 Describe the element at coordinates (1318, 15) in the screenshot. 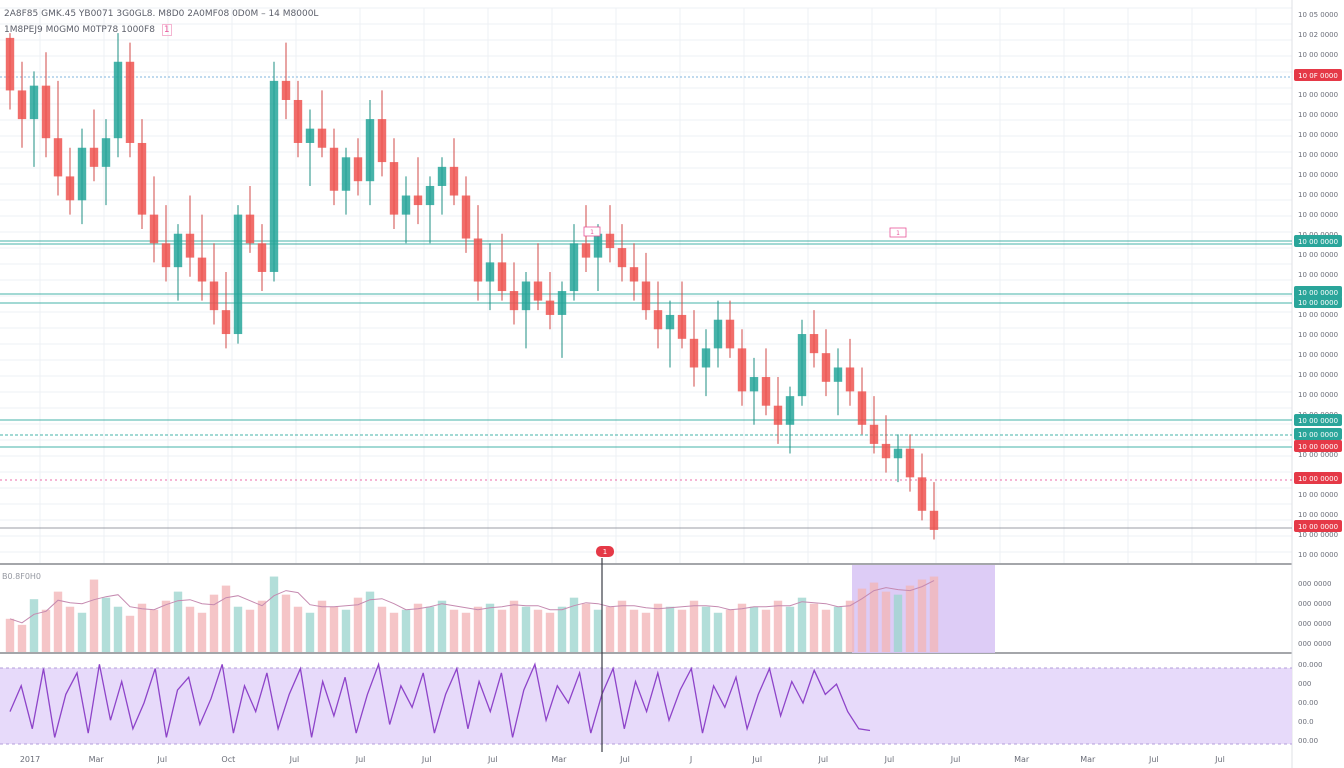

I see `price-axis-label: 10 05 0000` at that location.